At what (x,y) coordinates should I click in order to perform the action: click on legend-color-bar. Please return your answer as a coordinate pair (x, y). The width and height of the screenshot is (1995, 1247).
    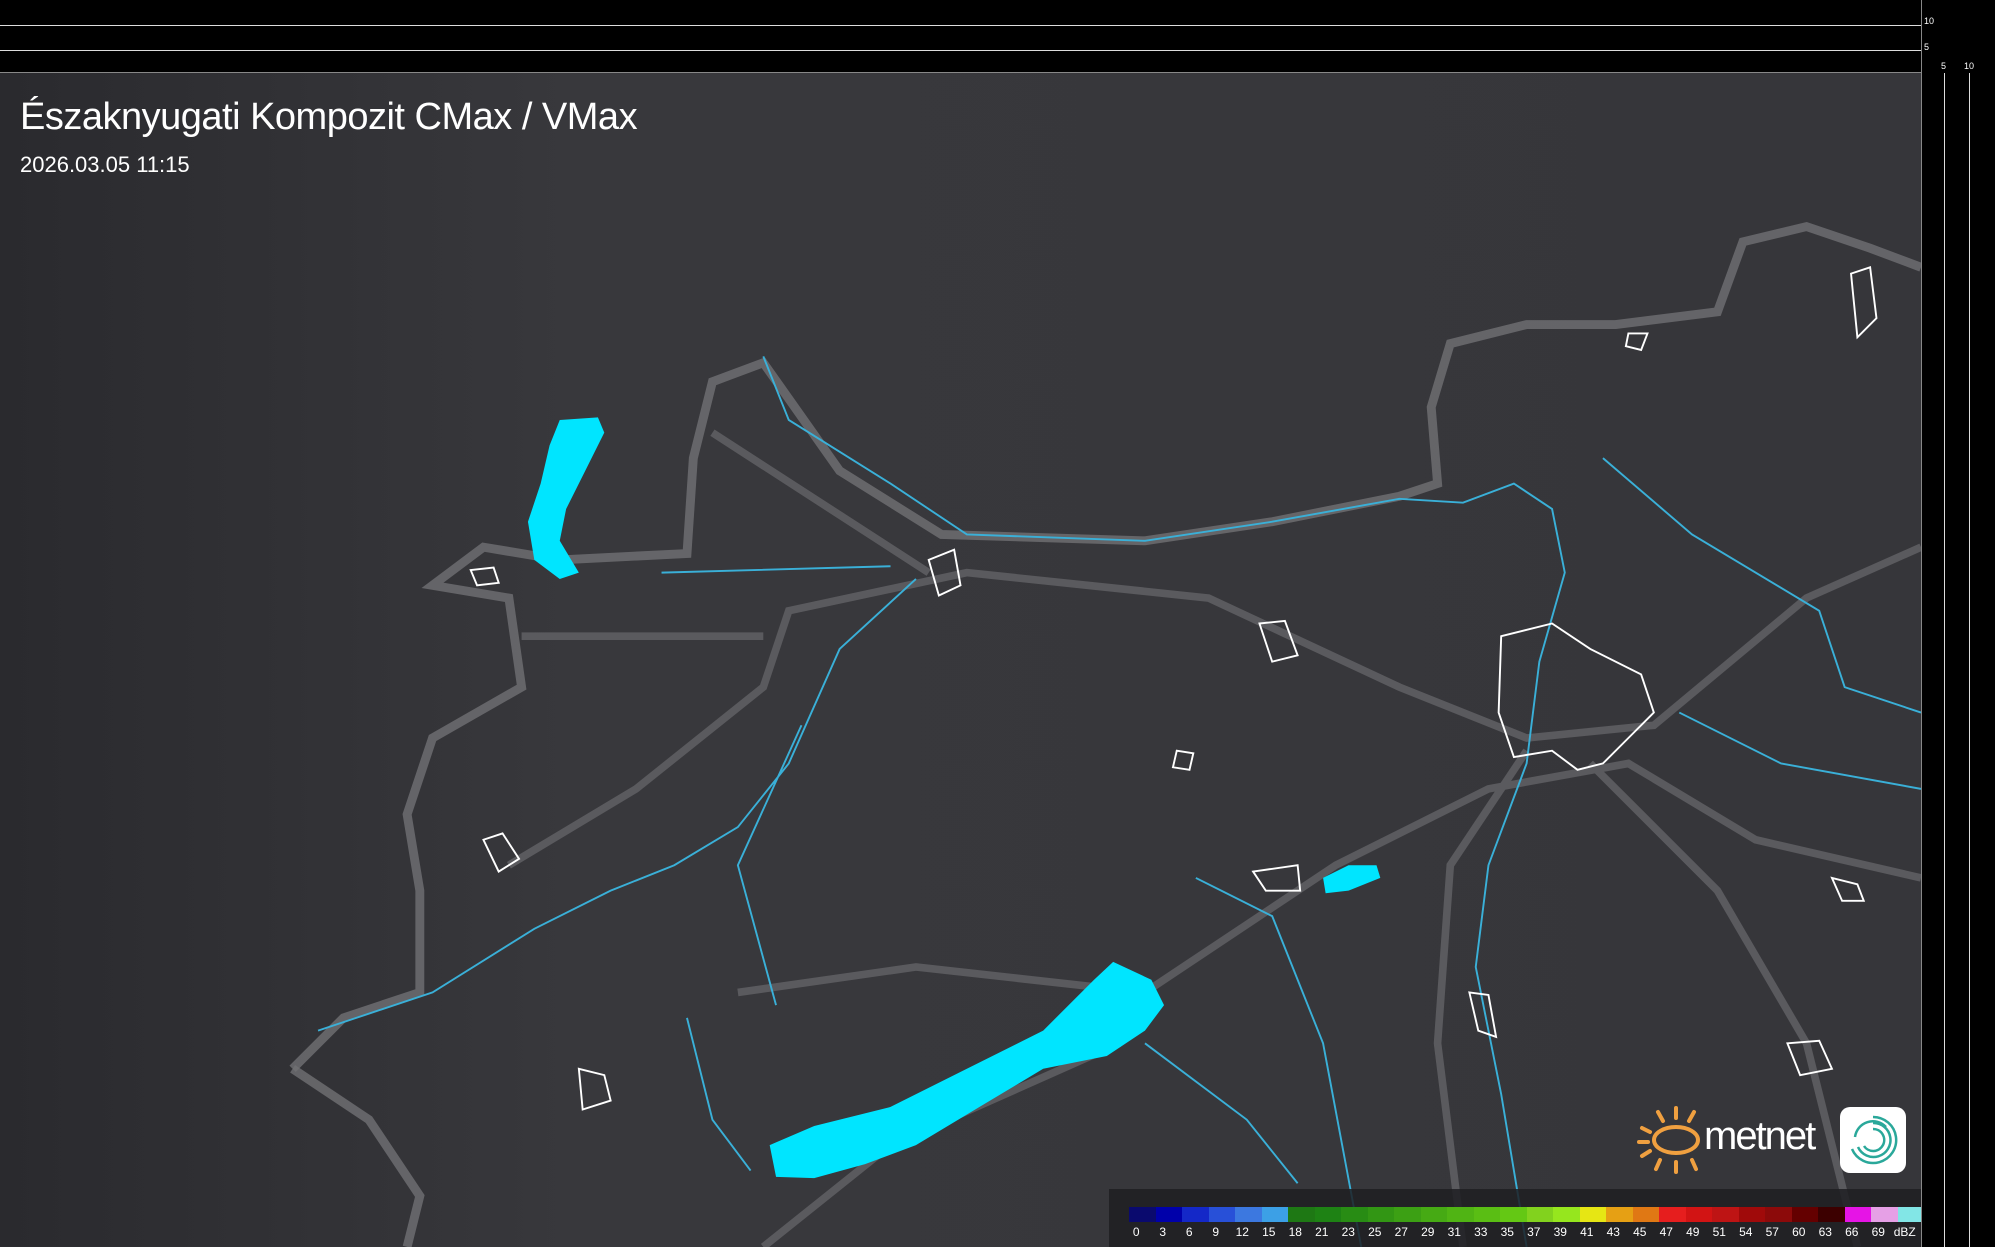
    Looking at the image, I should click on (1525, 1214).